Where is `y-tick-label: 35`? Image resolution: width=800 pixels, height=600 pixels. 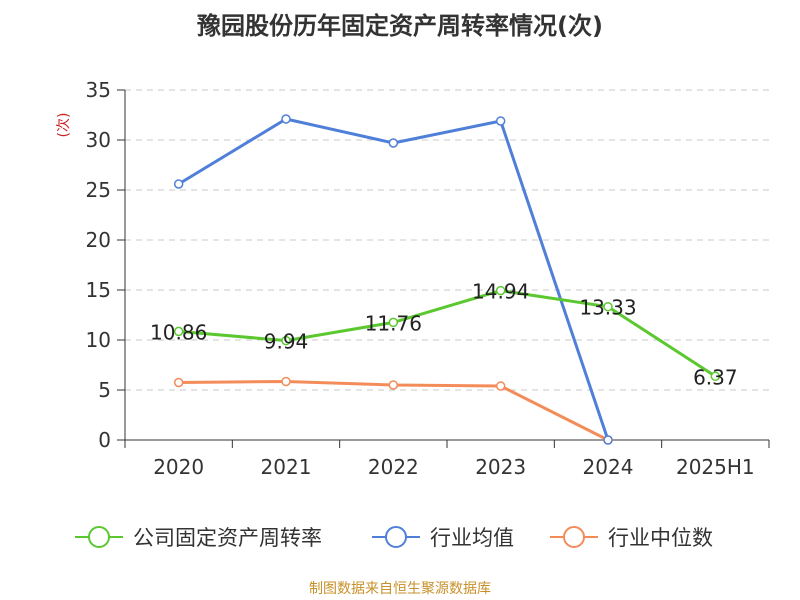 y-tick-label: 35 is located at coordinates (98, 90).